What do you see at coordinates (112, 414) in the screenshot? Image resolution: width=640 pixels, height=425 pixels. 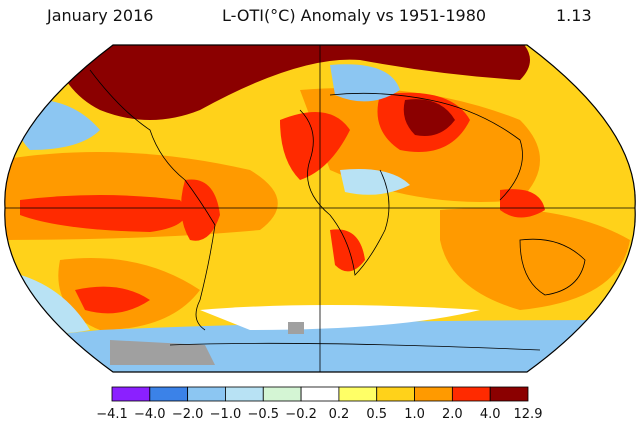 I see `legend-tick-label: −4.1` at bounding box center [112, 414].